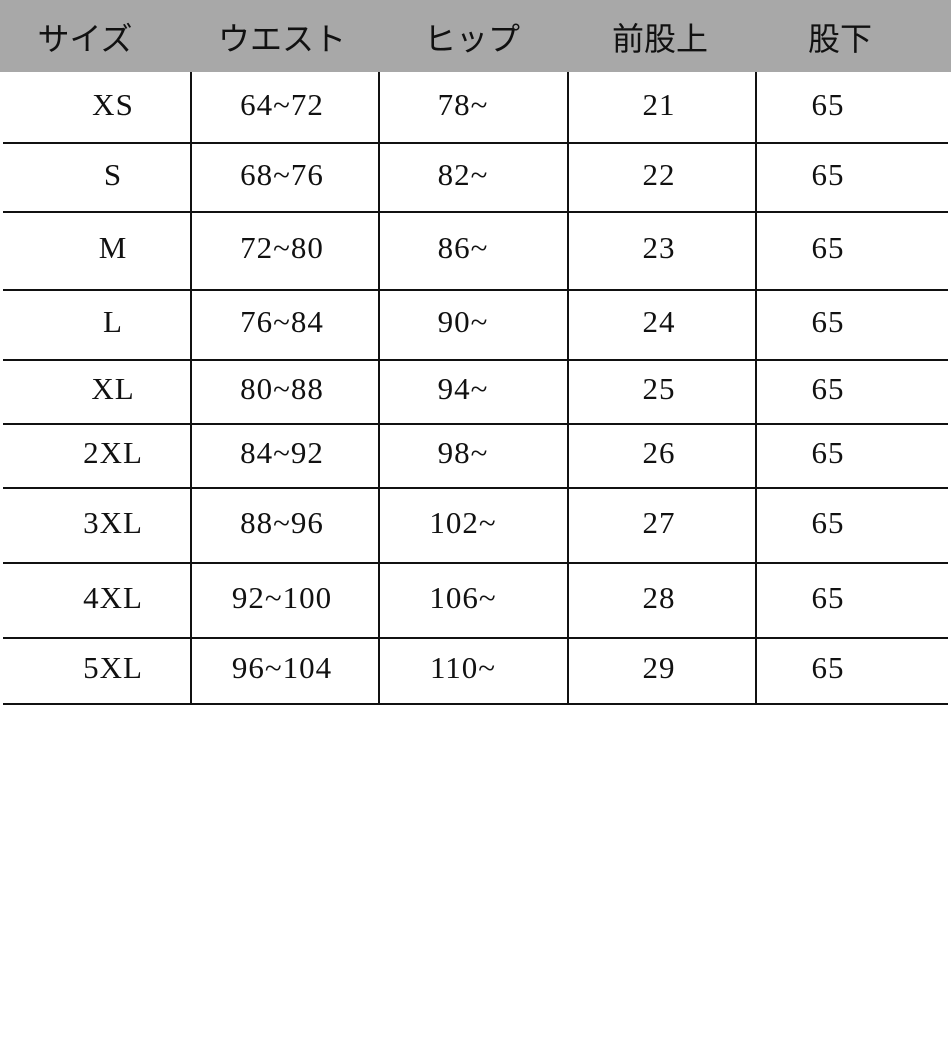 This screenshot has width=951, height=1062. What do you see at coordinates (113, 452) in the screenshot?
I see `cell-size: 2XL` at bounding box center [113, 452].